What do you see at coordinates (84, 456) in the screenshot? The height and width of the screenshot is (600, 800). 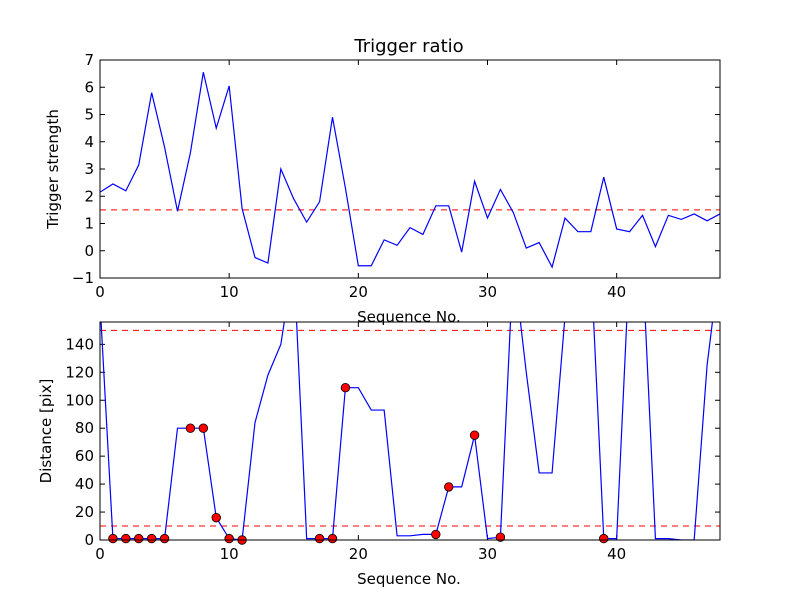 I see `y-tick-label: 60` at bounding box center [84, 456].